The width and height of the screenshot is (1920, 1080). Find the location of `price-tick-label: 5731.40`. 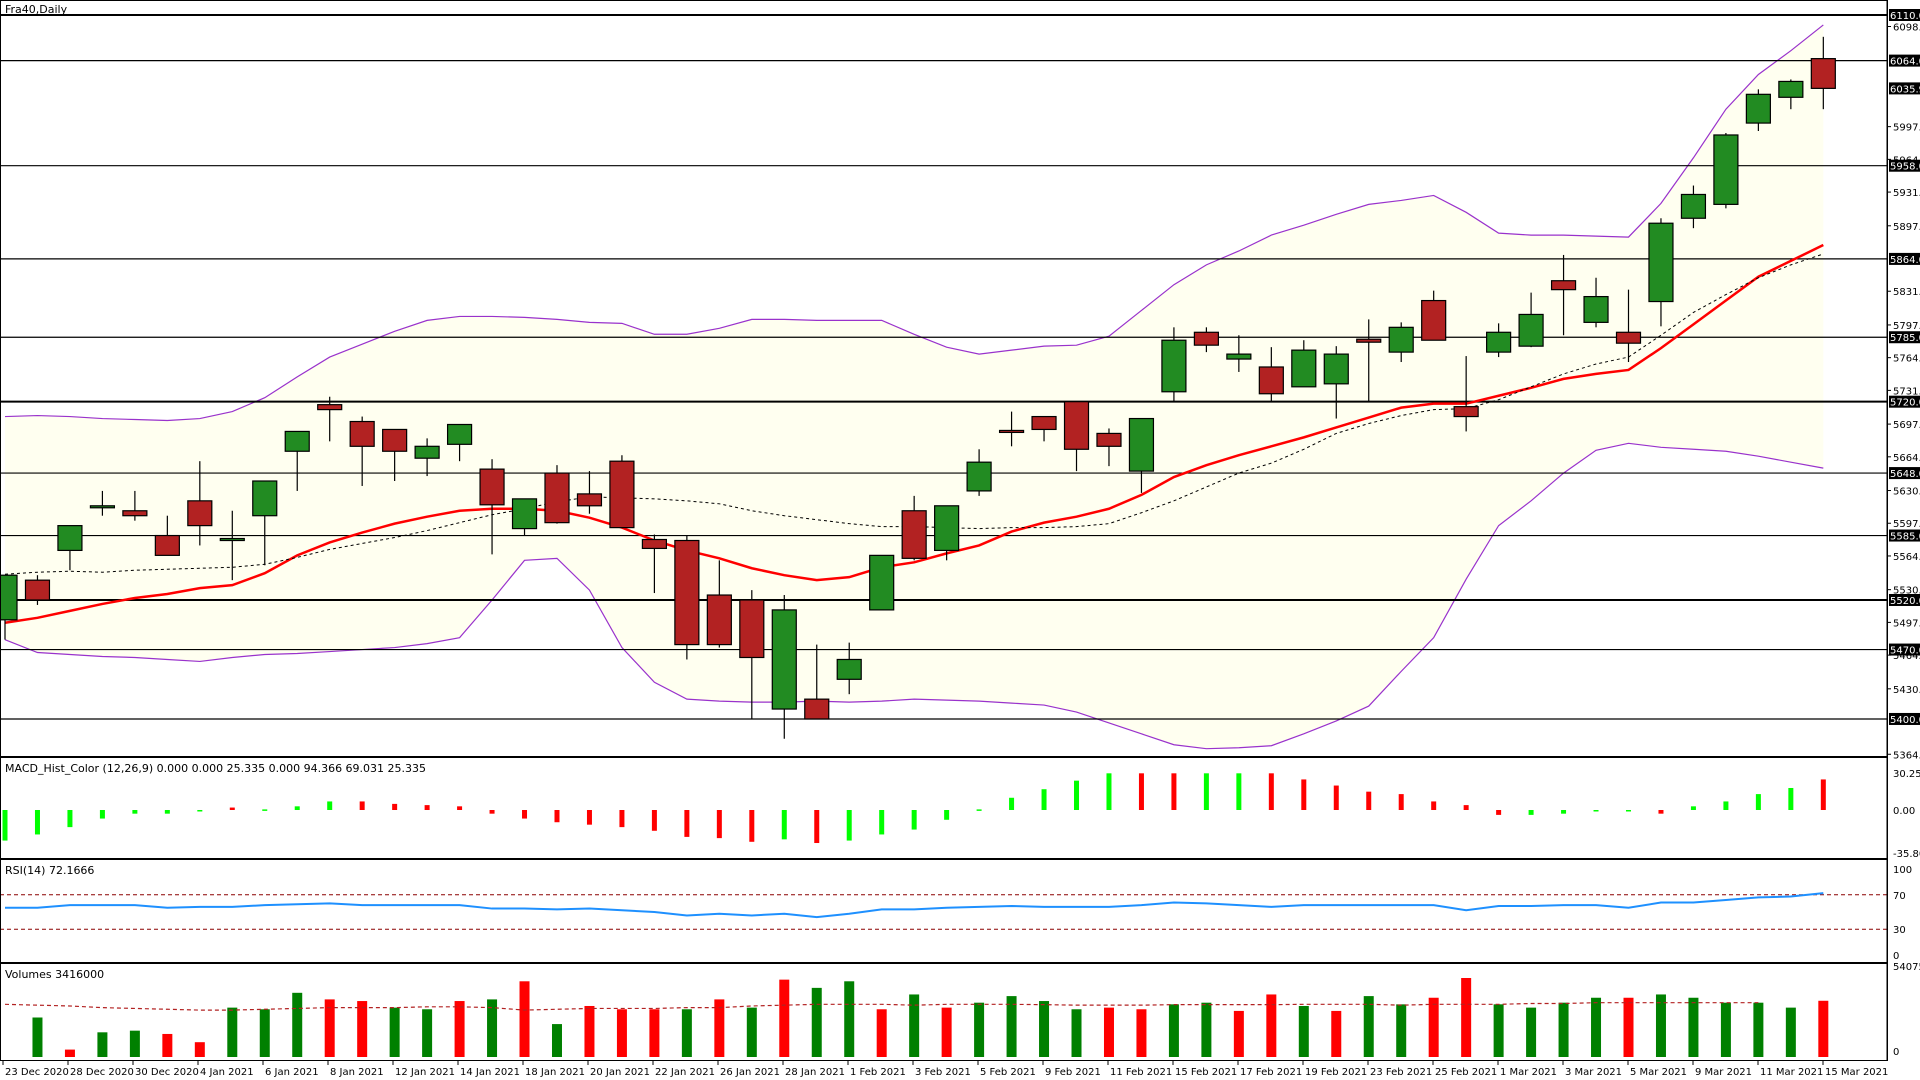

price-tick-label: 5731.40 is located at coordinates (1906, 391).